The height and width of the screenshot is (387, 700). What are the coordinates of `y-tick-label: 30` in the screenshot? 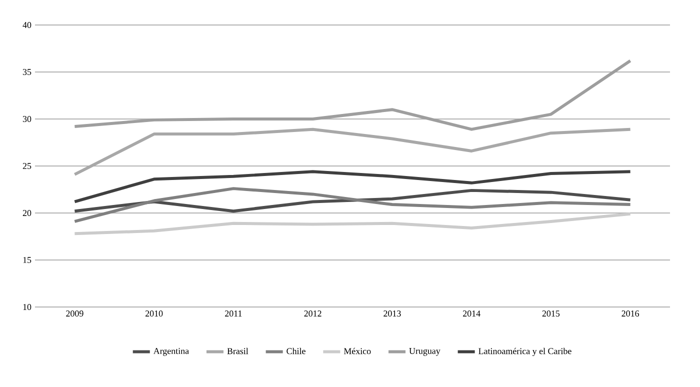 It's located at (27, 119).